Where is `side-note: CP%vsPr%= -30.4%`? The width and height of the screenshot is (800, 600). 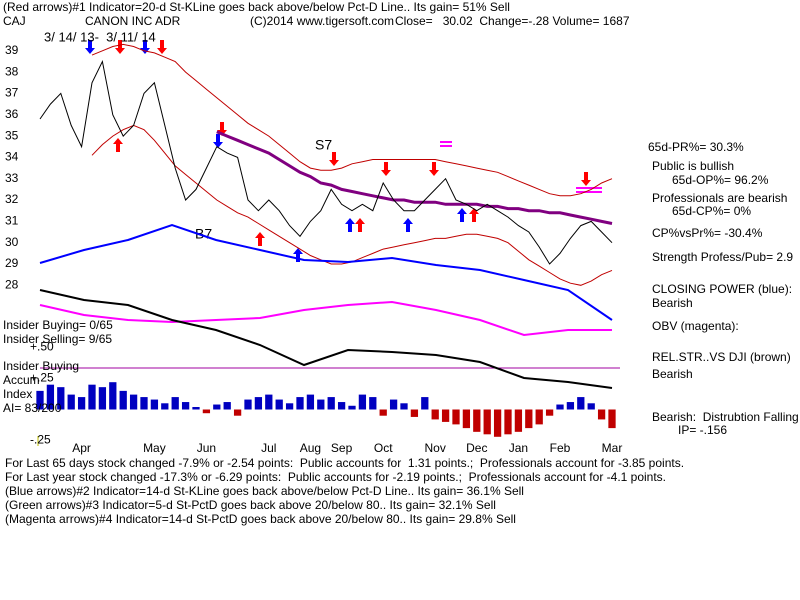
side-note: CP%vsPr%= -30.4% is located at coordinates (707, 233).